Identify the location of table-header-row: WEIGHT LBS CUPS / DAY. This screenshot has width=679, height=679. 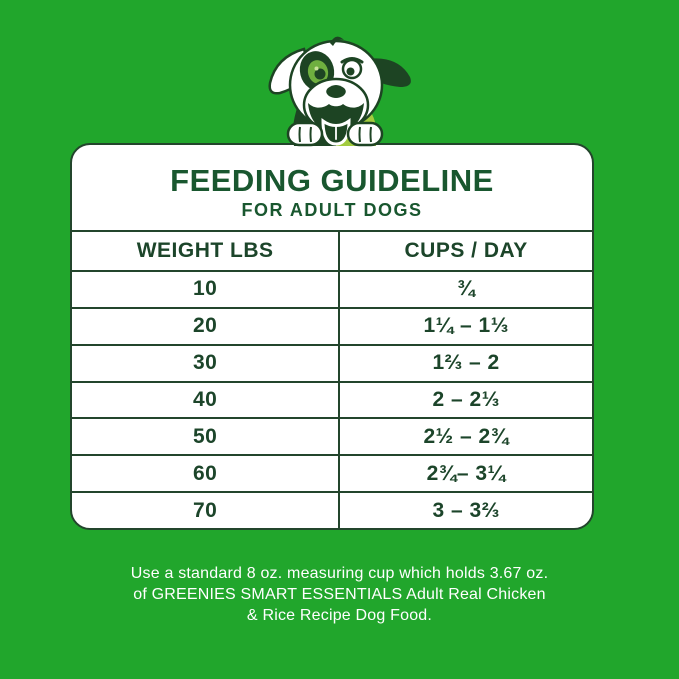
(332, 250).